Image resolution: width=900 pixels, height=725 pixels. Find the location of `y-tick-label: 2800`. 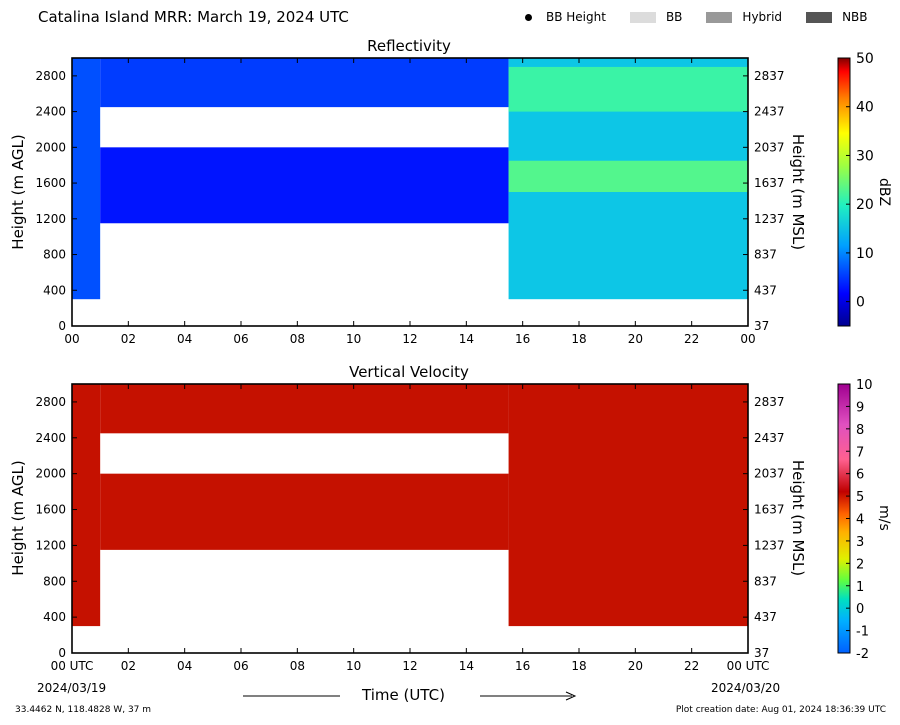

y-tick-label: 2800 is located at coordinates (50, 76).